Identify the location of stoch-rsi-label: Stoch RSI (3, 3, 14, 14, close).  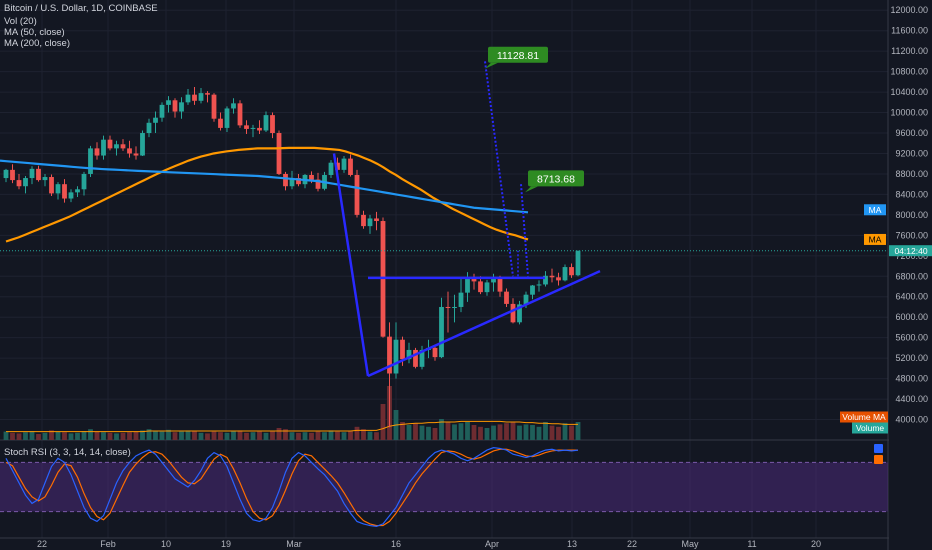
(67, 452).